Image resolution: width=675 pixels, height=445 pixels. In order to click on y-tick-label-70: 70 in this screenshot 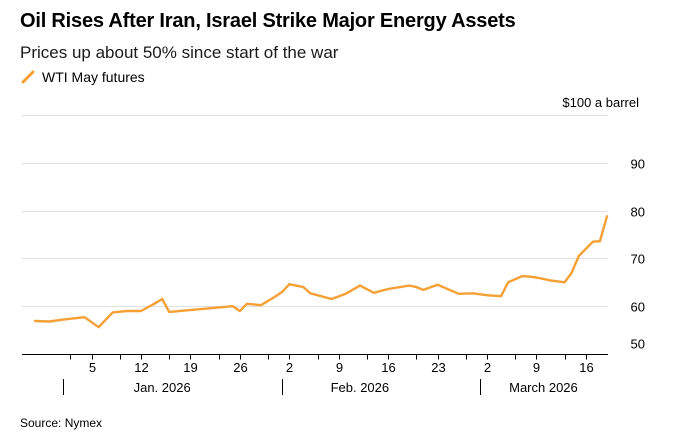, I will do `click(638, 259)`.